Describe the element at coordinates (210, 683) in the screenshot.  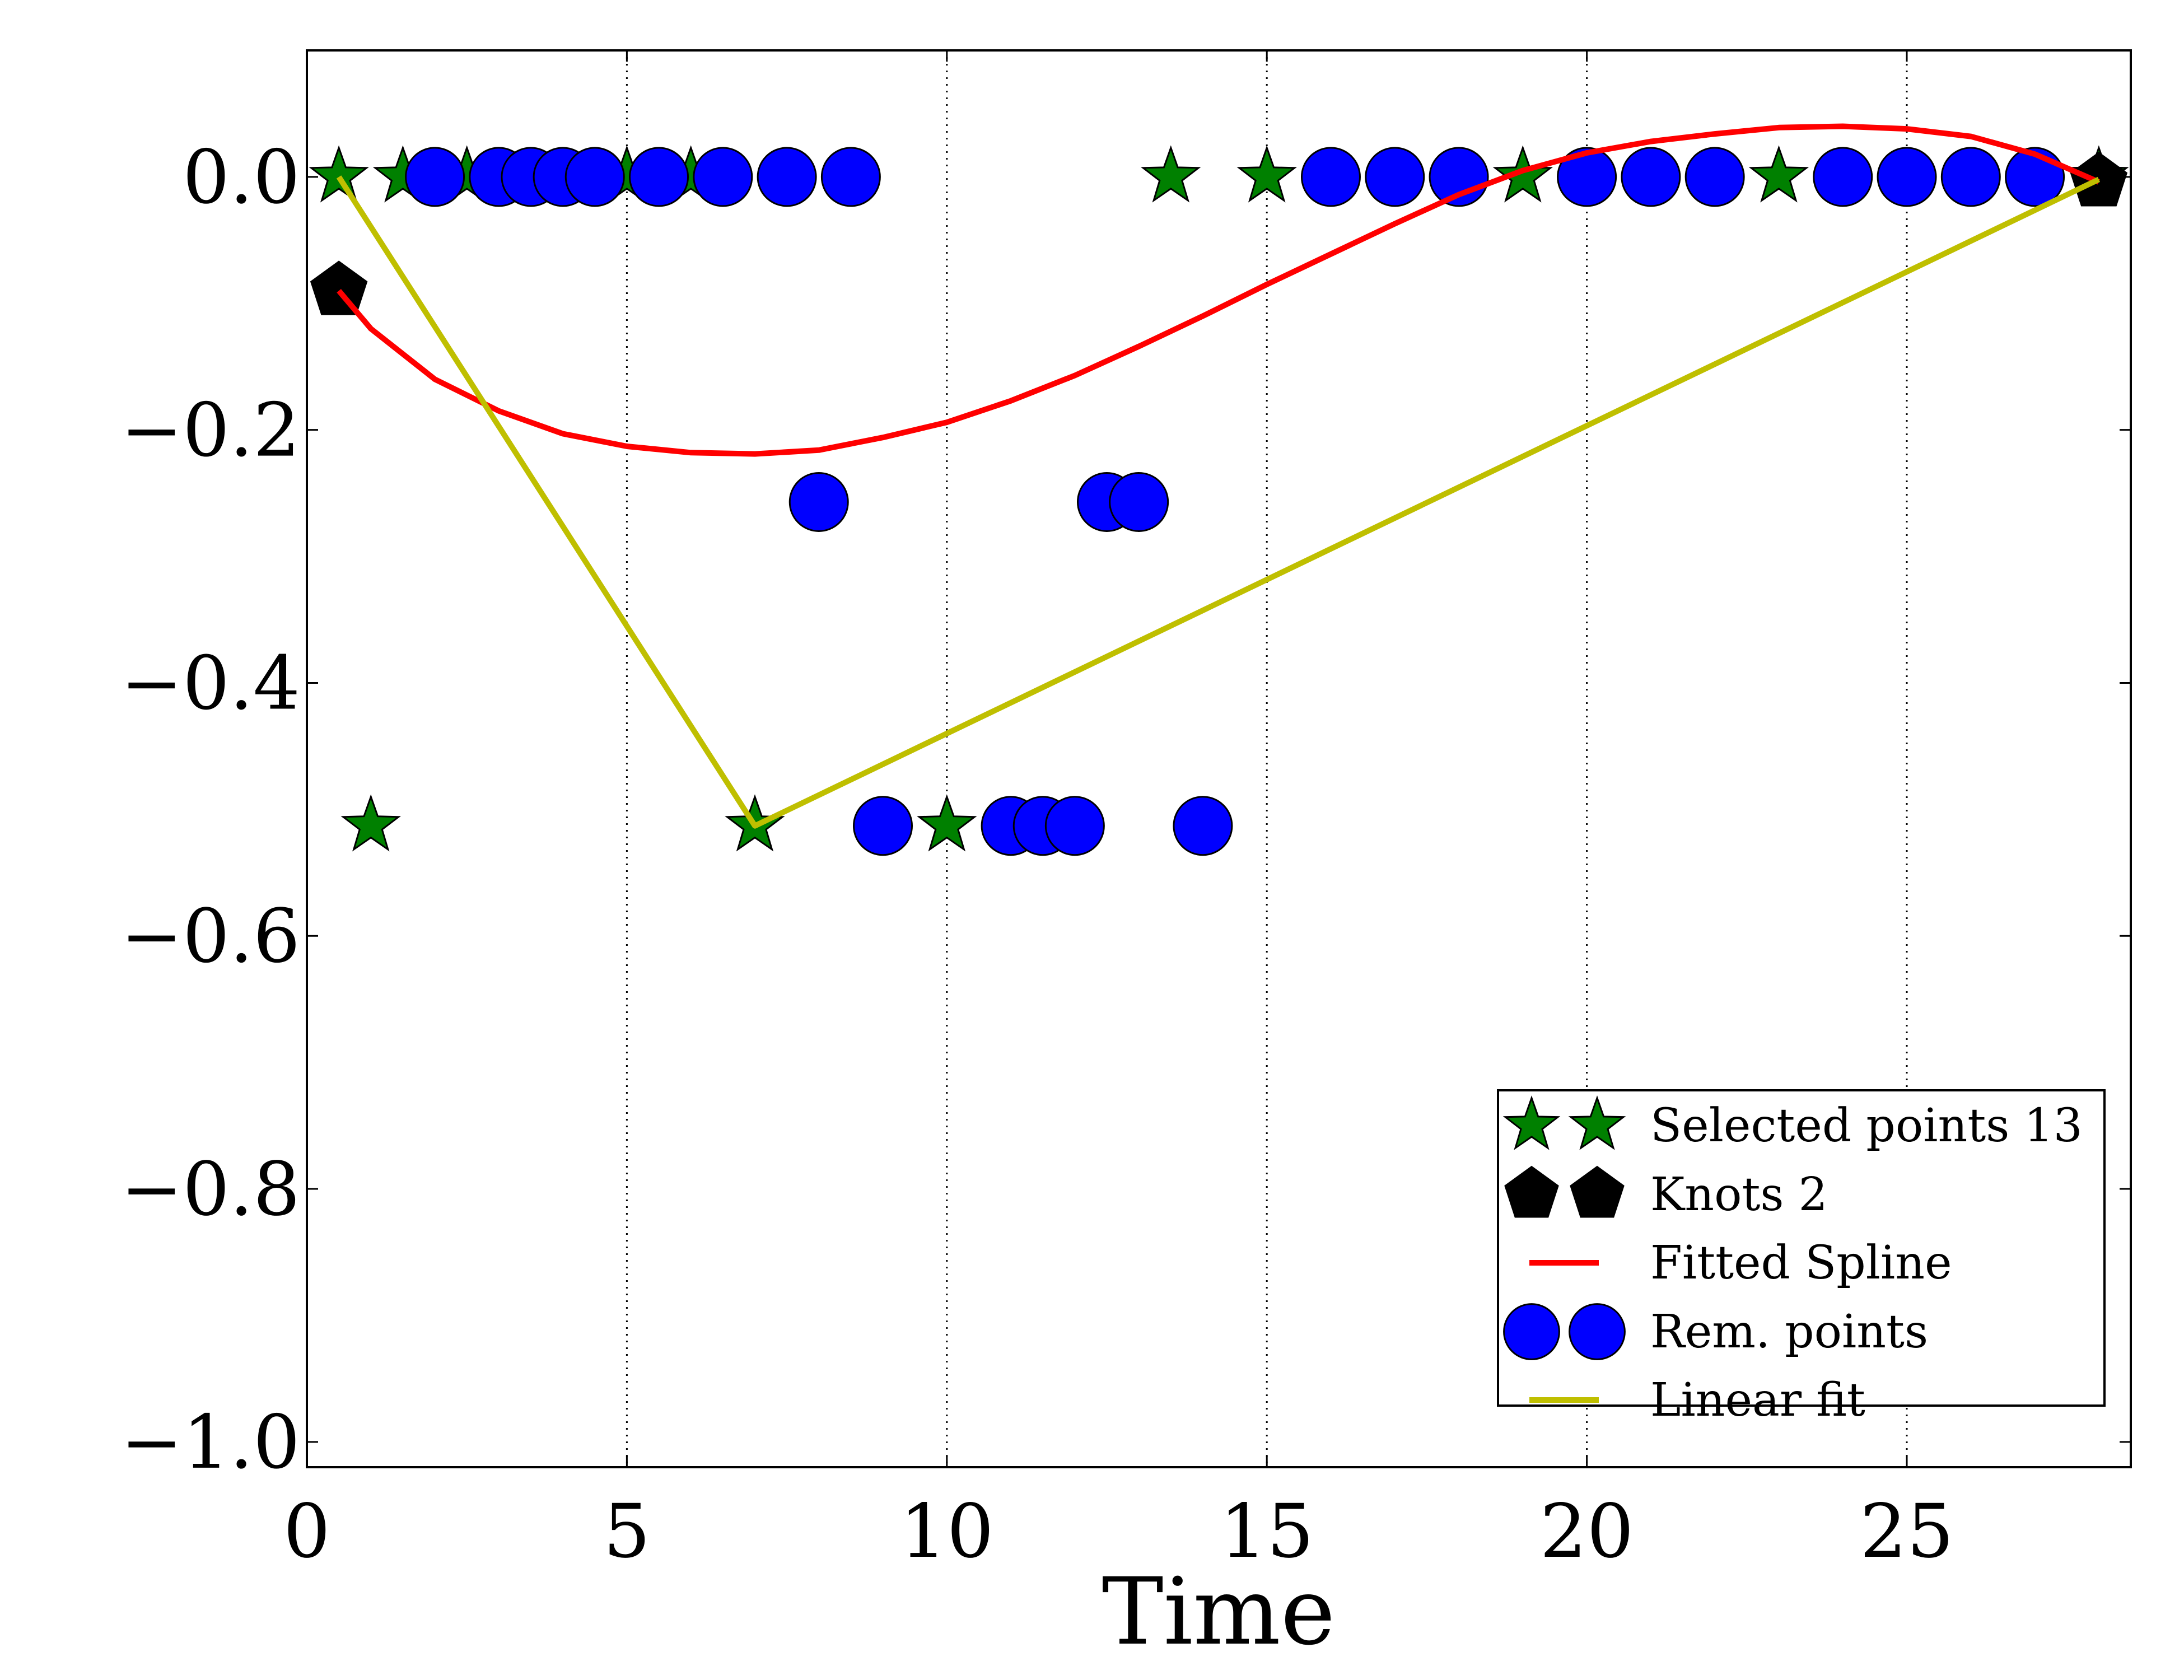
I see `y-tick-label: −0.4` at that location.